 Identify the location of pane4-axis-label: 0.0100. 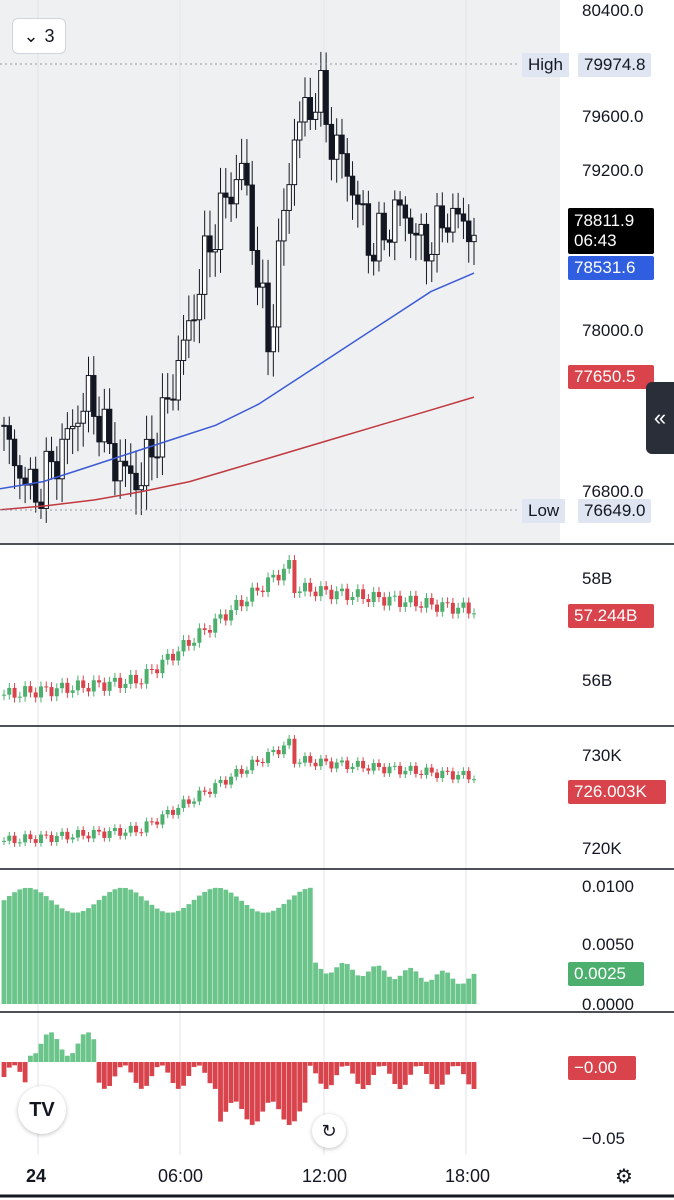
(608, 886).